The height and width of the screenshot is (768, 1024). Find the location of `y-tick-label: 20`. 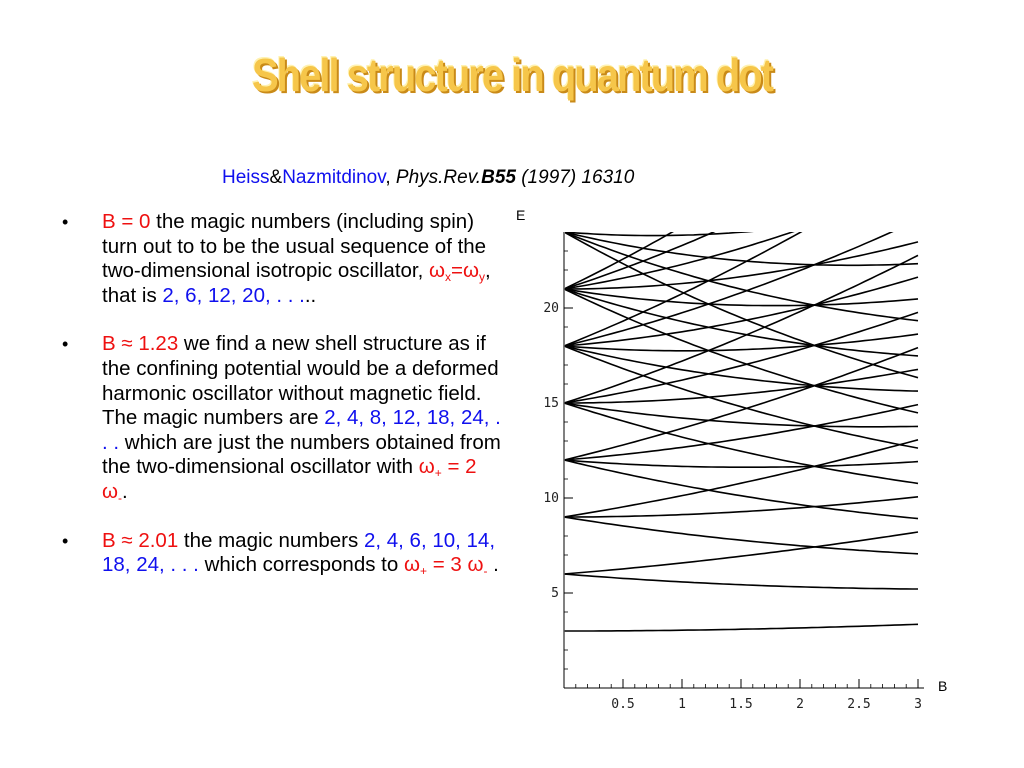

y-tick-label: 20 is located at coordinates (551, 308).